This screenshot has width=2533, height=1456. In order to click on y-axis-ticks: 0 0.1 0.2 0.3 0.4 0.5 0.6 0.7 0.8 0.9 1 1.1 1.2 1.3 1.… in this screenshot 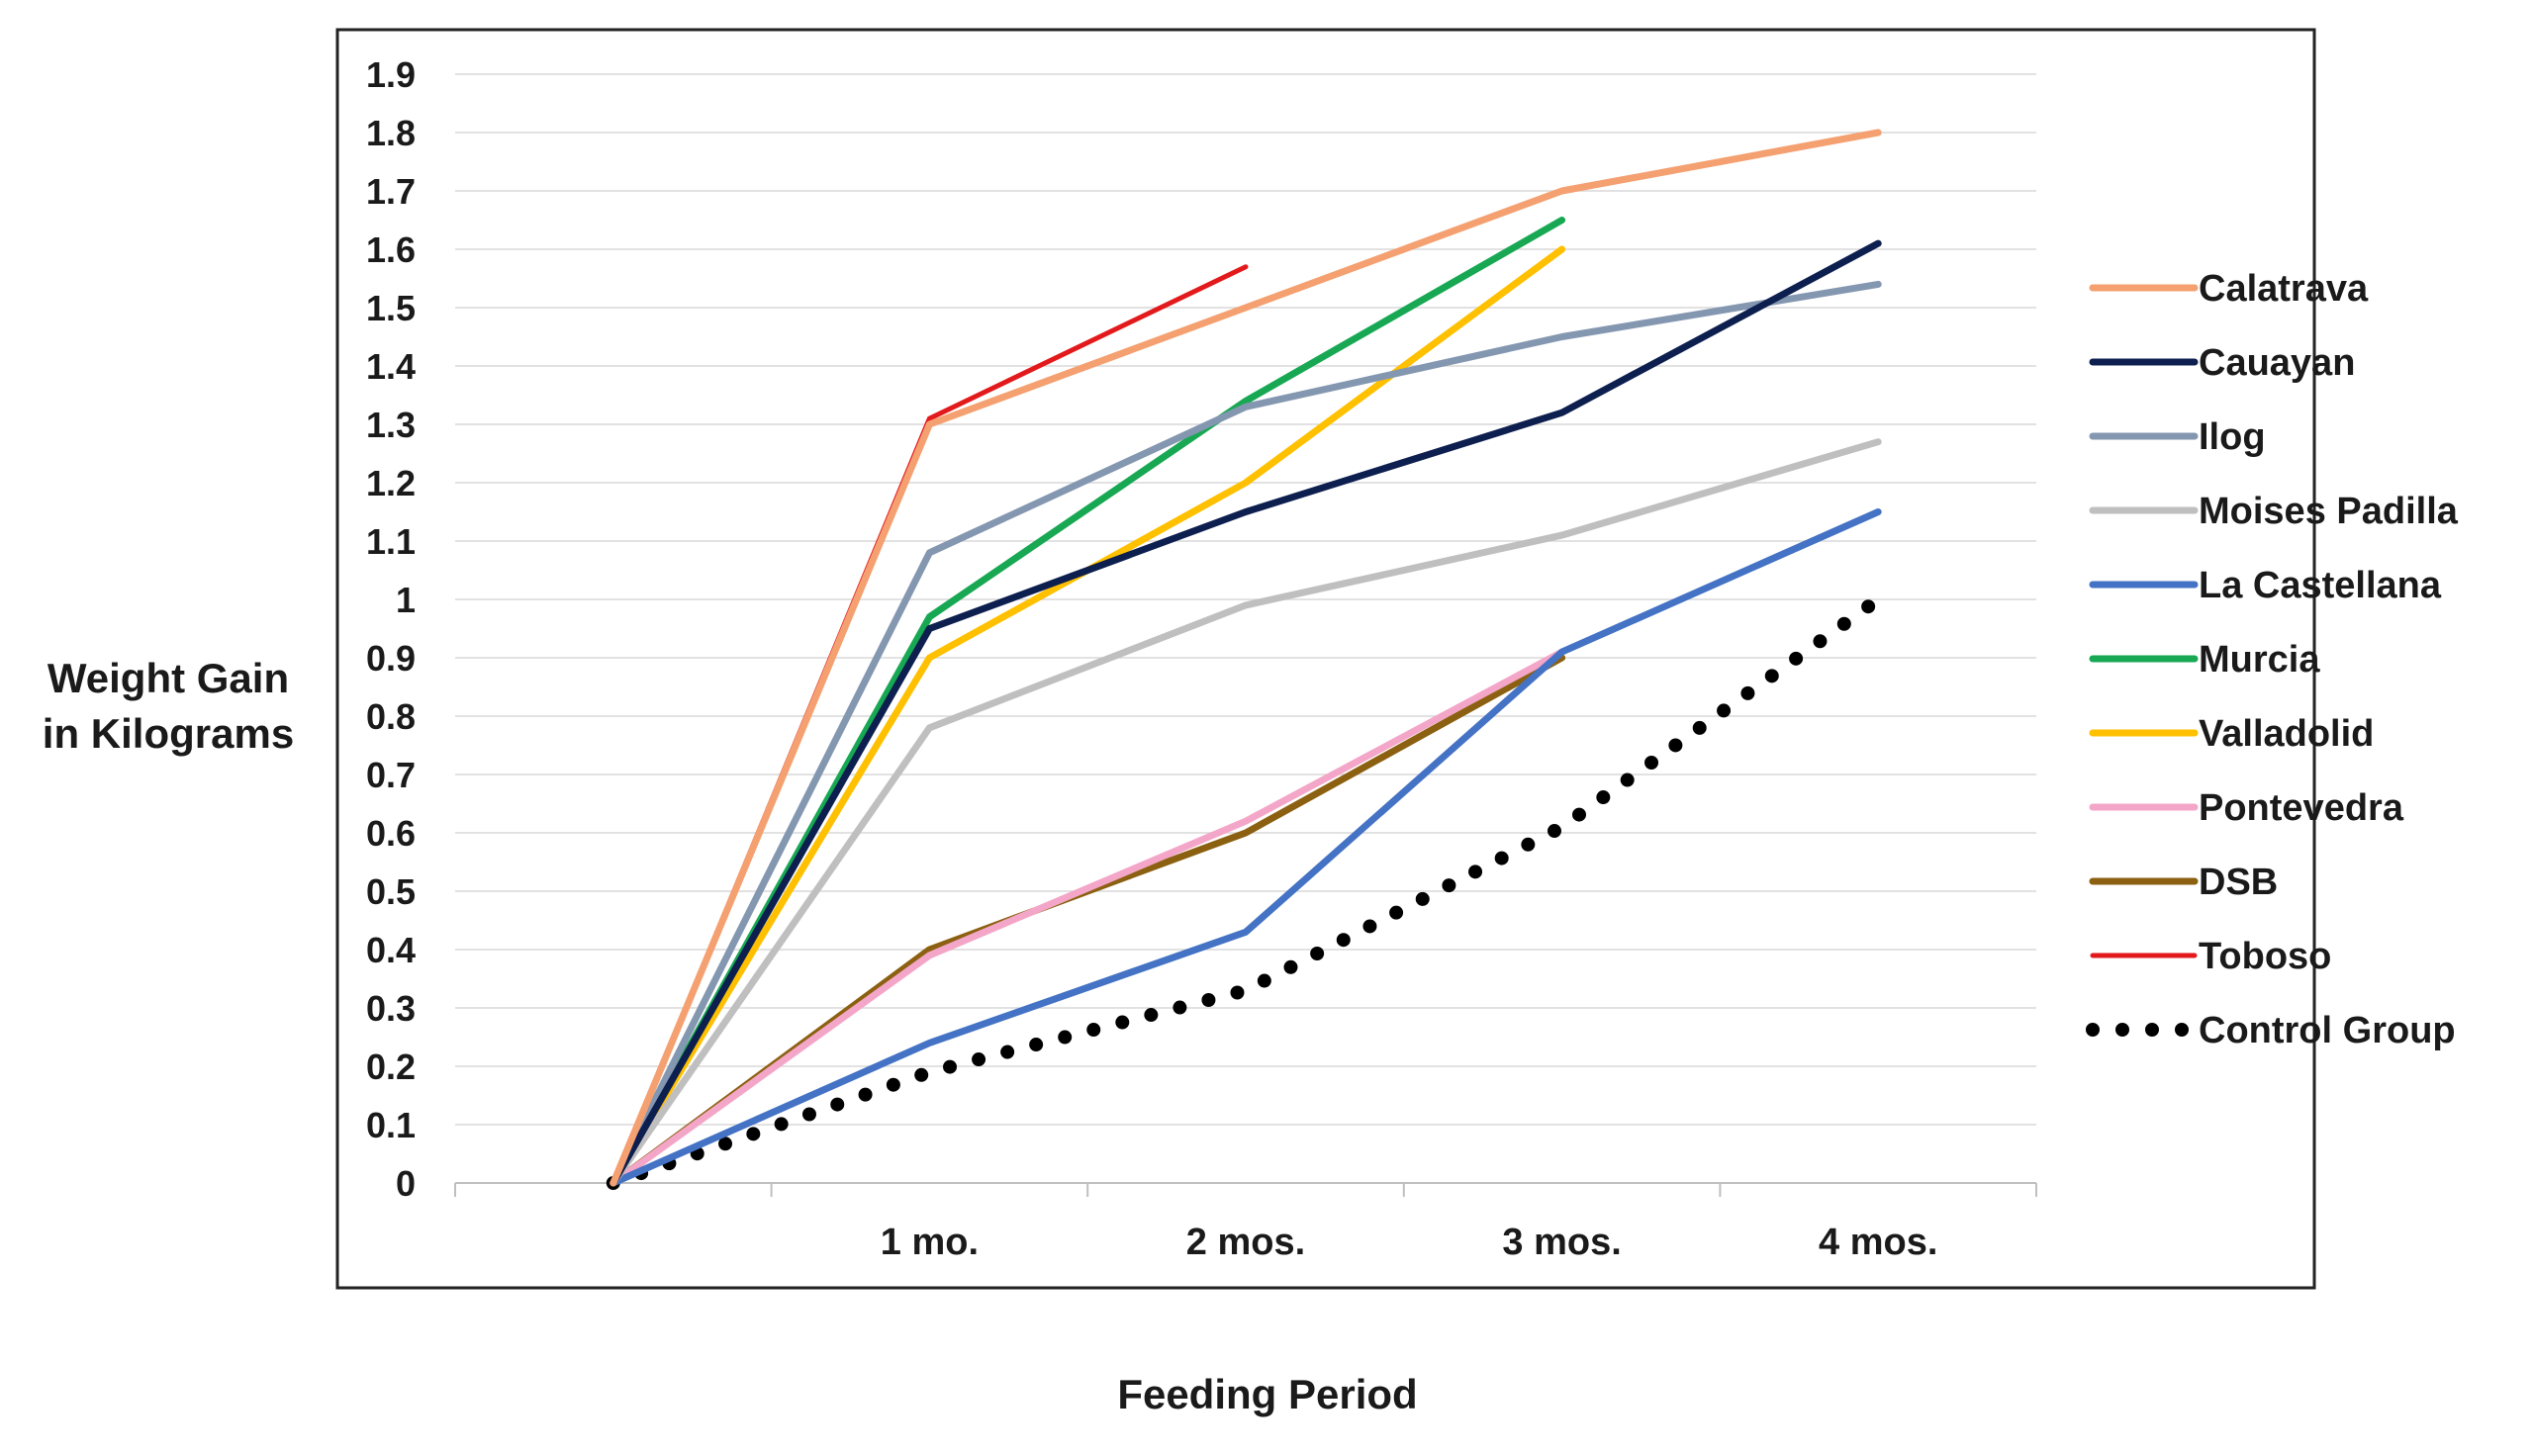, I will do `click(391, 629)`.